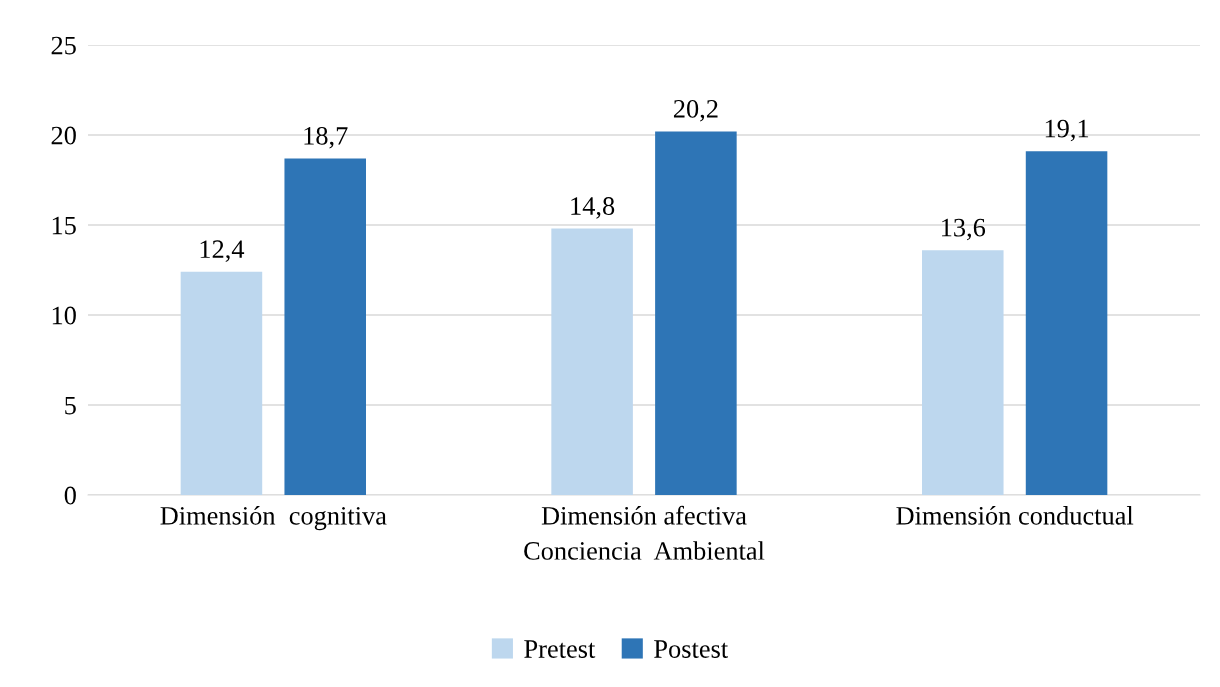  I want to click on y-tick-label: 10, so click(64, 315).